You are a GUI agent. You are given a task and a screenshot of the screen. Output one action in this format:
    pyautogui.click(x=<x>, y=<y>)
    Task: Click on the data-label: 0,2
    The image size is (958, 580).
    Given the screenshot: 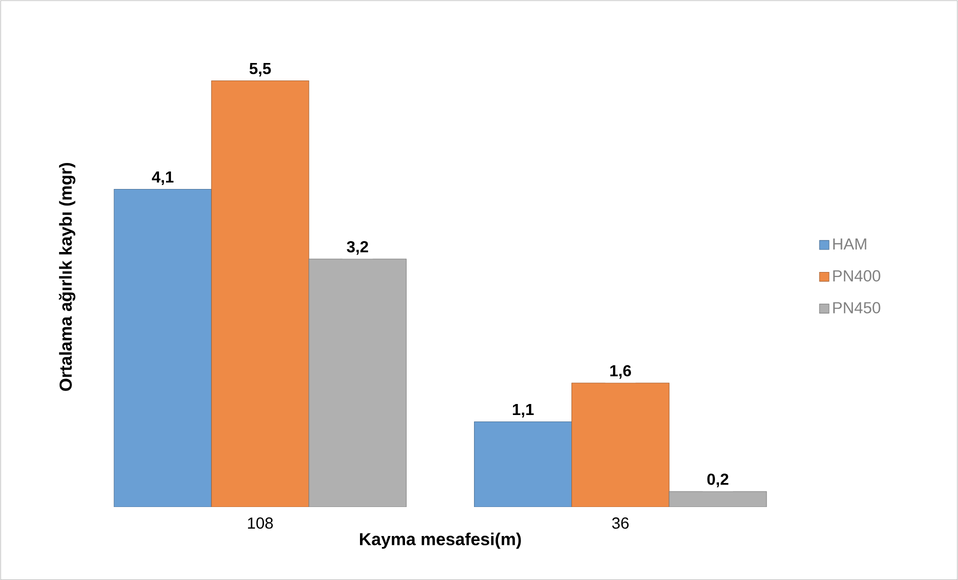 What is the action you would take?
    pyautogui.click(x=717, y=480)
    